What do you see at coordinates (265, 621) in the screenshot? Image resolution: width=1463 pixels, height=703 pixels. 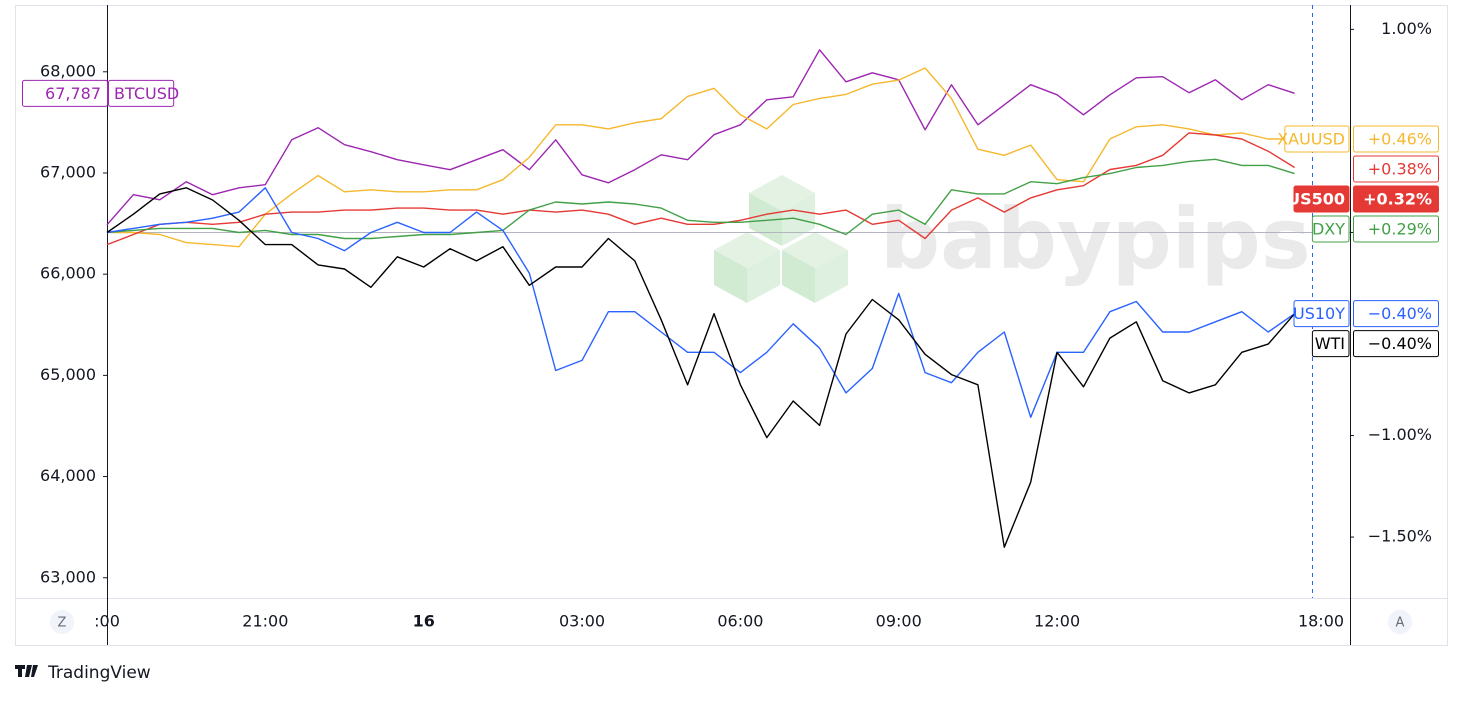 I see `x-tick-label: 21:00` at bounding box center [265, 621].